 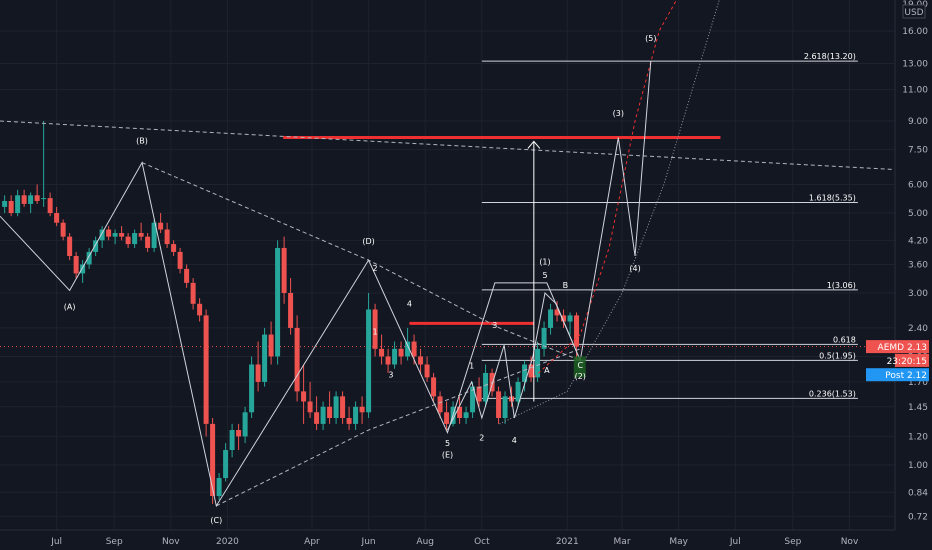 What do you see at coordinates (918, 437) in the screenshot?
I see `price-tick-label-3: 1.20` at bounding box center [918, 437].